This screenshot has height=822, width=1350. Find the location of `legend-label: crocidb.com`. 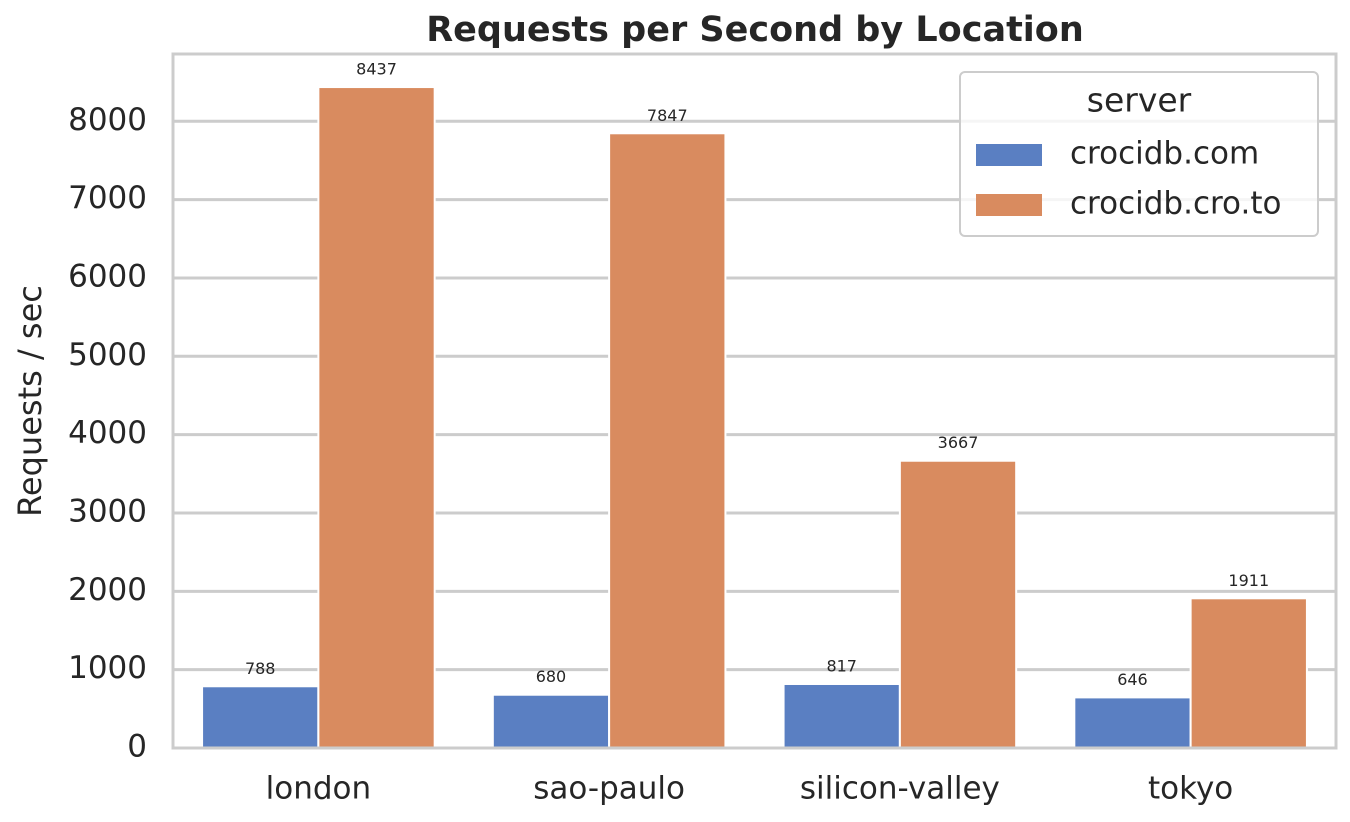

legend-label: crocidb.com is located at coordinates (1164, 154).